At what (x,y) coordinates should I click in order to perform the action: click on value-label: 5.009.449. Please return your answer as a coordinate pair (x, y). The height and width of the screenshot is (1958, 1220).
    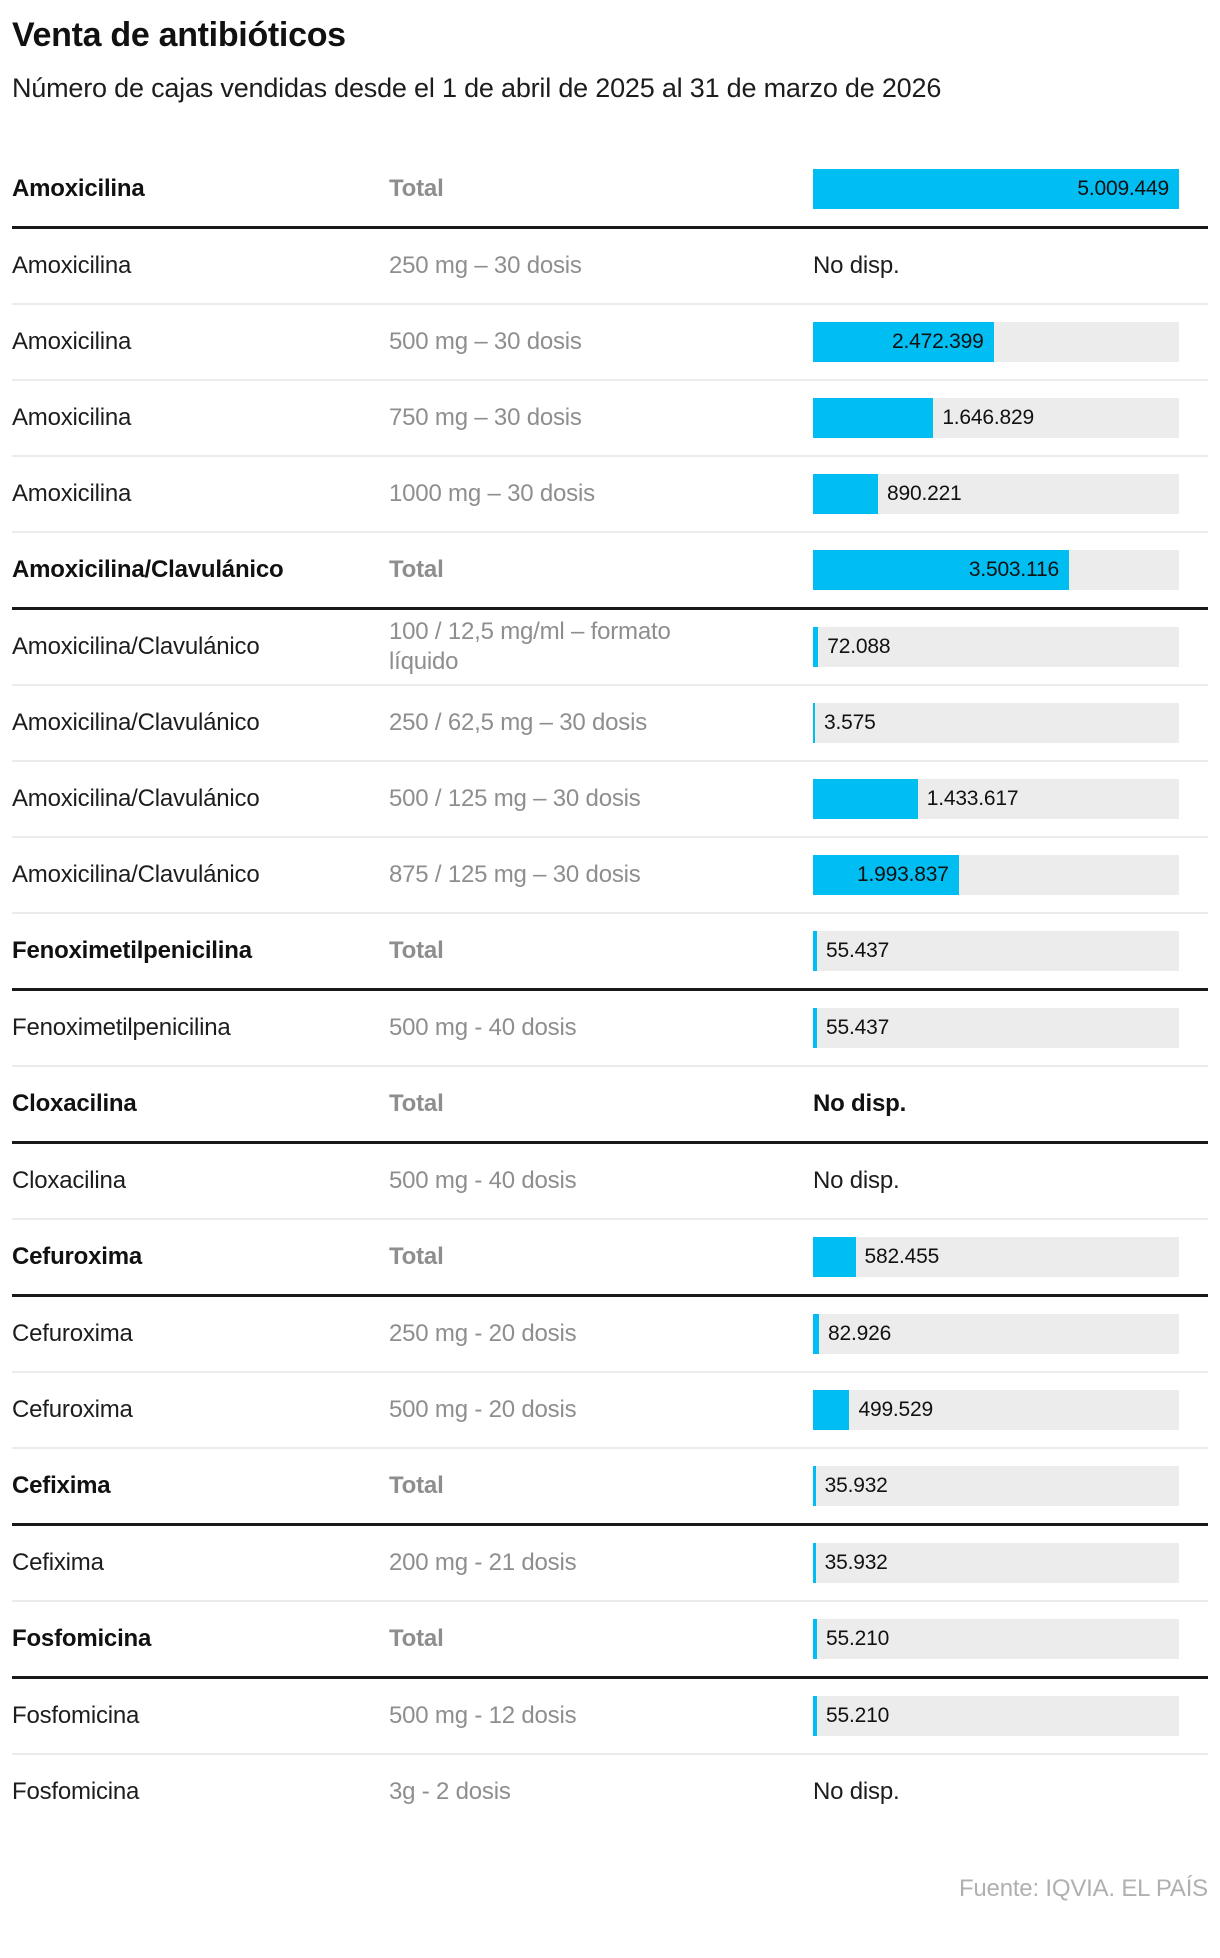
    Looking at the image, I should click on (1123, 188).